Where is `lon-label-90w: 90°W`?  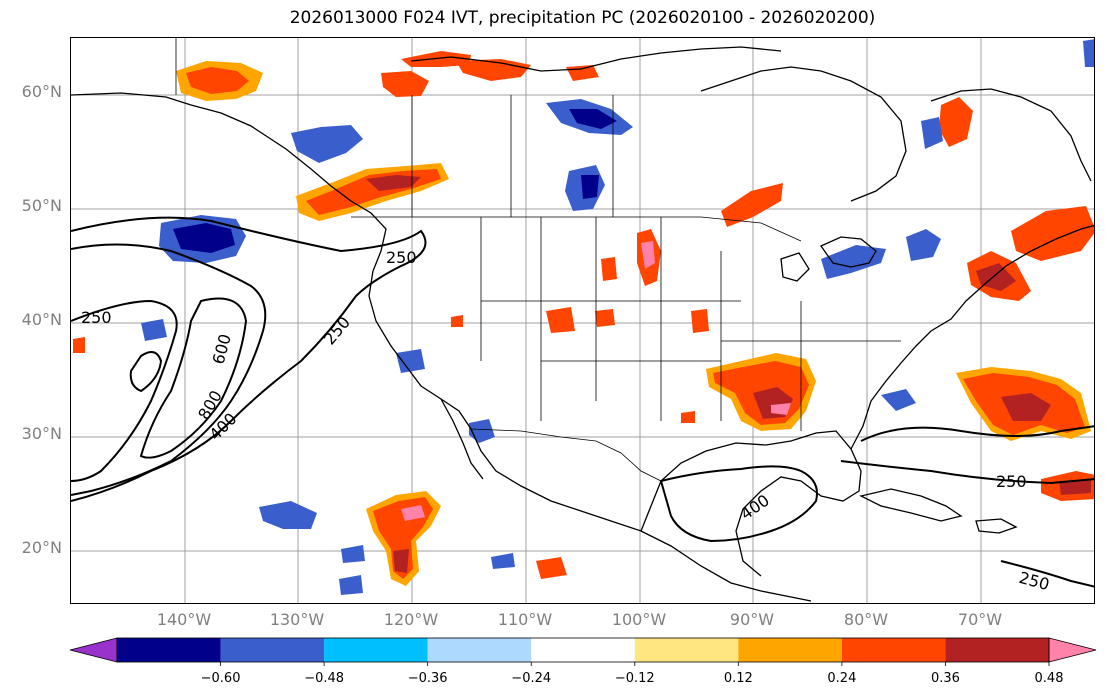 lon-label-90w: 90°W is located at coordinates (752, 619).